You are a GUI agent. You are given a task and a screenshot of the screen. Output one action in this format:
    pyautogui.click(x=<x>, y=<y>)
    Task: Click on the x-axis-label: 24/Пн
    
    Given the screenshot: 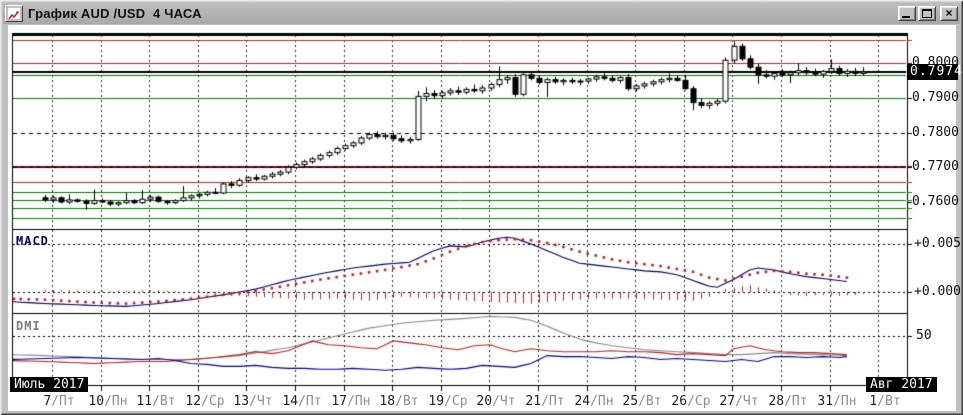 What is the action you would take?
    pyautogui.click(x=594, y=401)
    